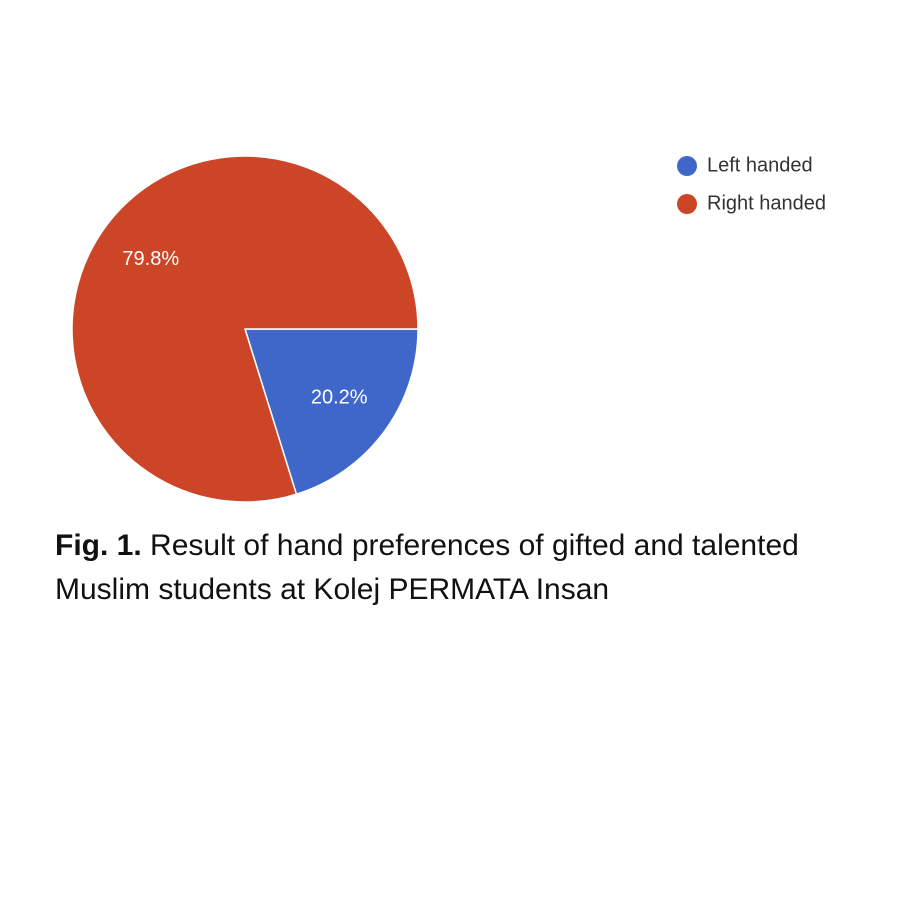 This screenshot has height=914, width=900. Describe the element at coordinates (150, 259) in the screenshot. I see `slice-label: 79.8%` at that location.